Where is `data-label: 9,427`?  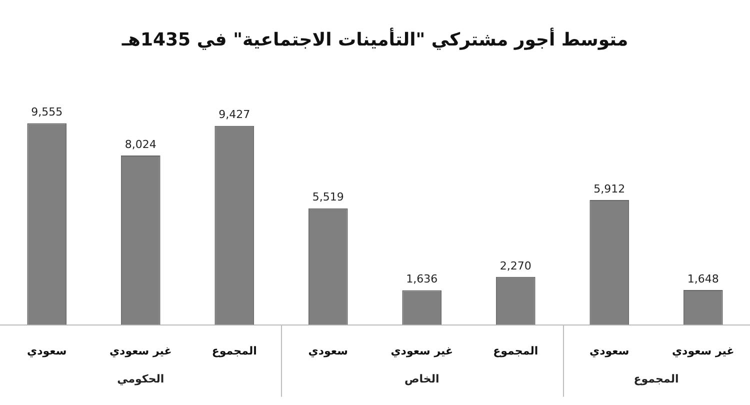
data-label: 9,427 is located at coordinates (234, 115).